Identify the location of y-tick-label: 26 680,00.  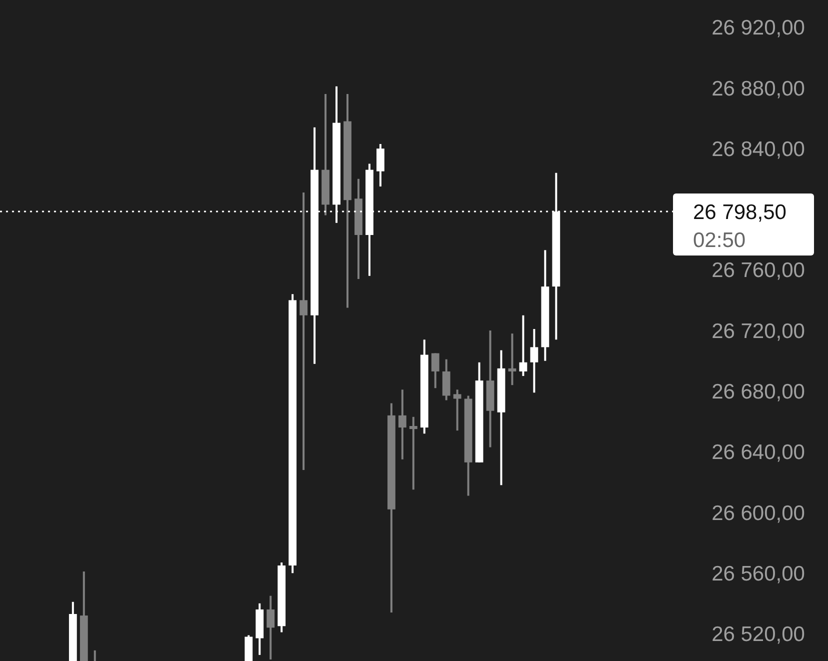
(758, 392).